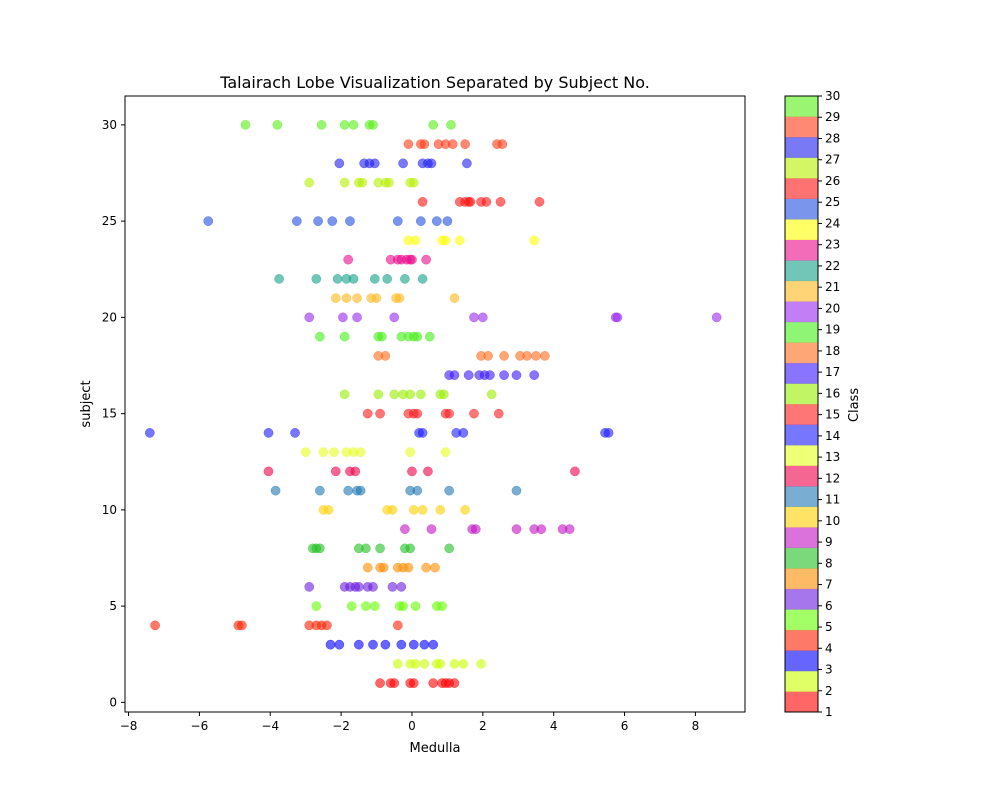 This screenshot has height=800, width=1000. Describe the element at coordinates (129, 726) in the screenshot. I see `x-tick-label: −8` at that location.